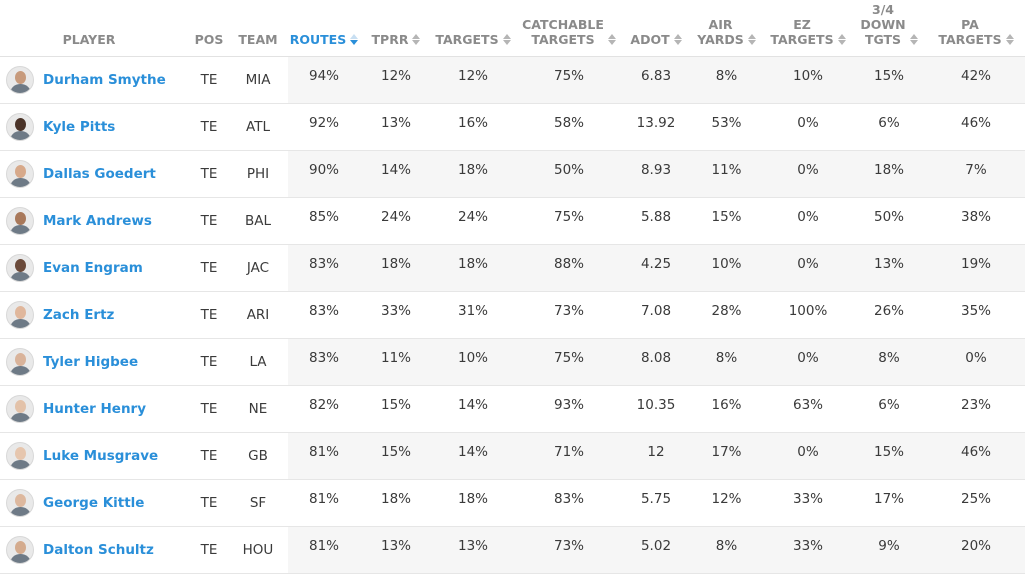 The width and height of the screenshot is (1025, 574). Describe the element at coordinates (104, 80) in the screenshot. I see `player-name-link: Durham Smythe` at that location.